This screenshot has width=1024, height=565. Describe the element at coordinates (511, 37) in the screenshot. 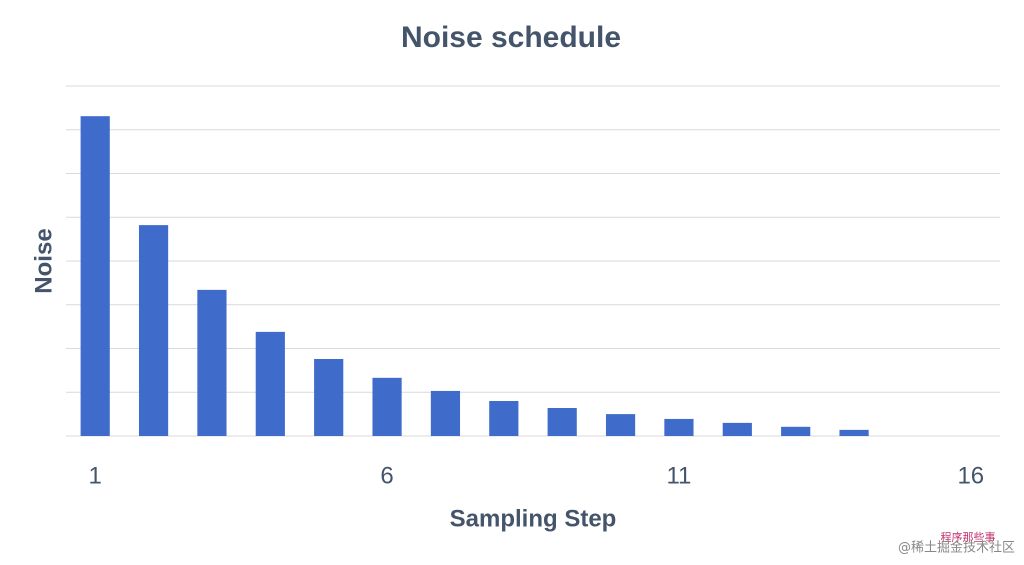

I see `chart-title: Noise schedule` at that location.